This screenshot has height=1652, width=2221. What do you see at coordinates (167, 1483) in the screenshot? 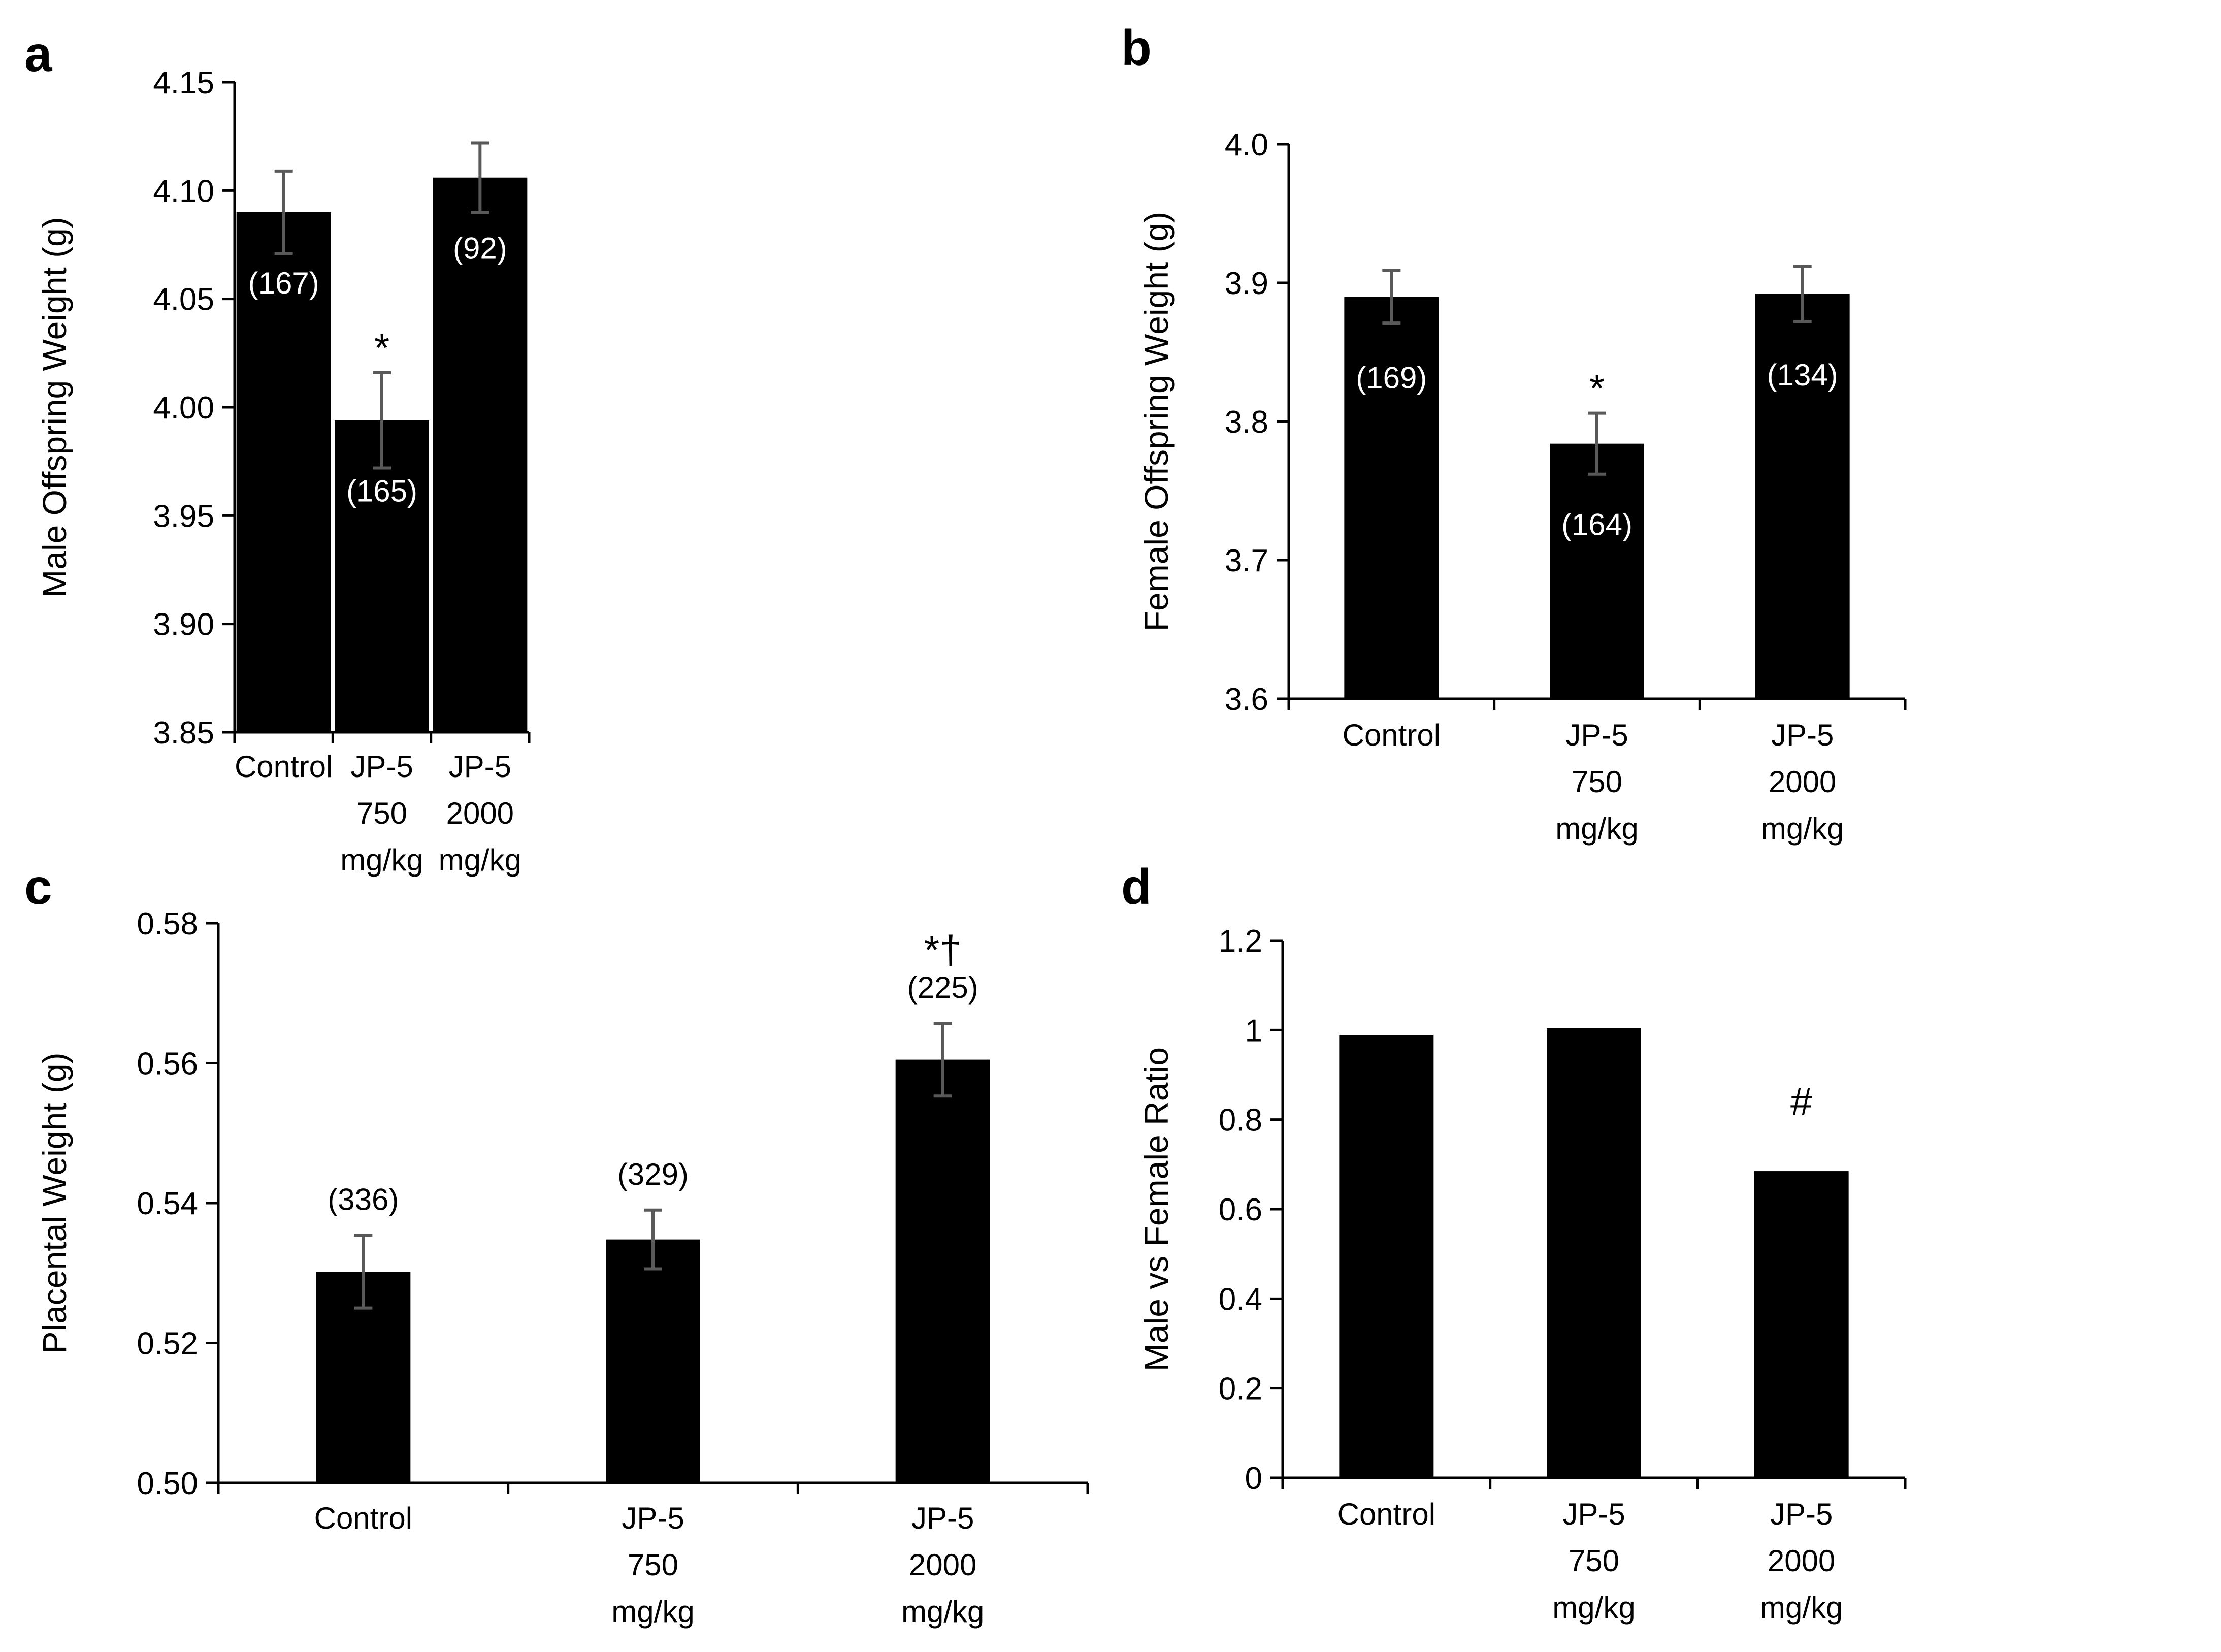
I see `y-tick-label: 0.50` at bounding box center [167, 1483].